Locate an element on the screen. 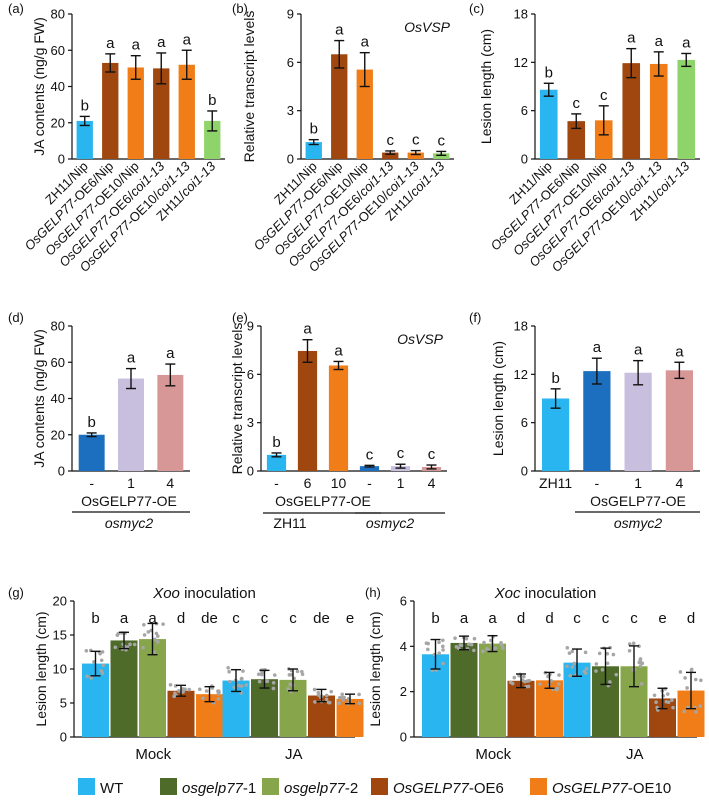 The image size is (709, 806). y-tick-label: 5 is located at coordinates (63, 703).